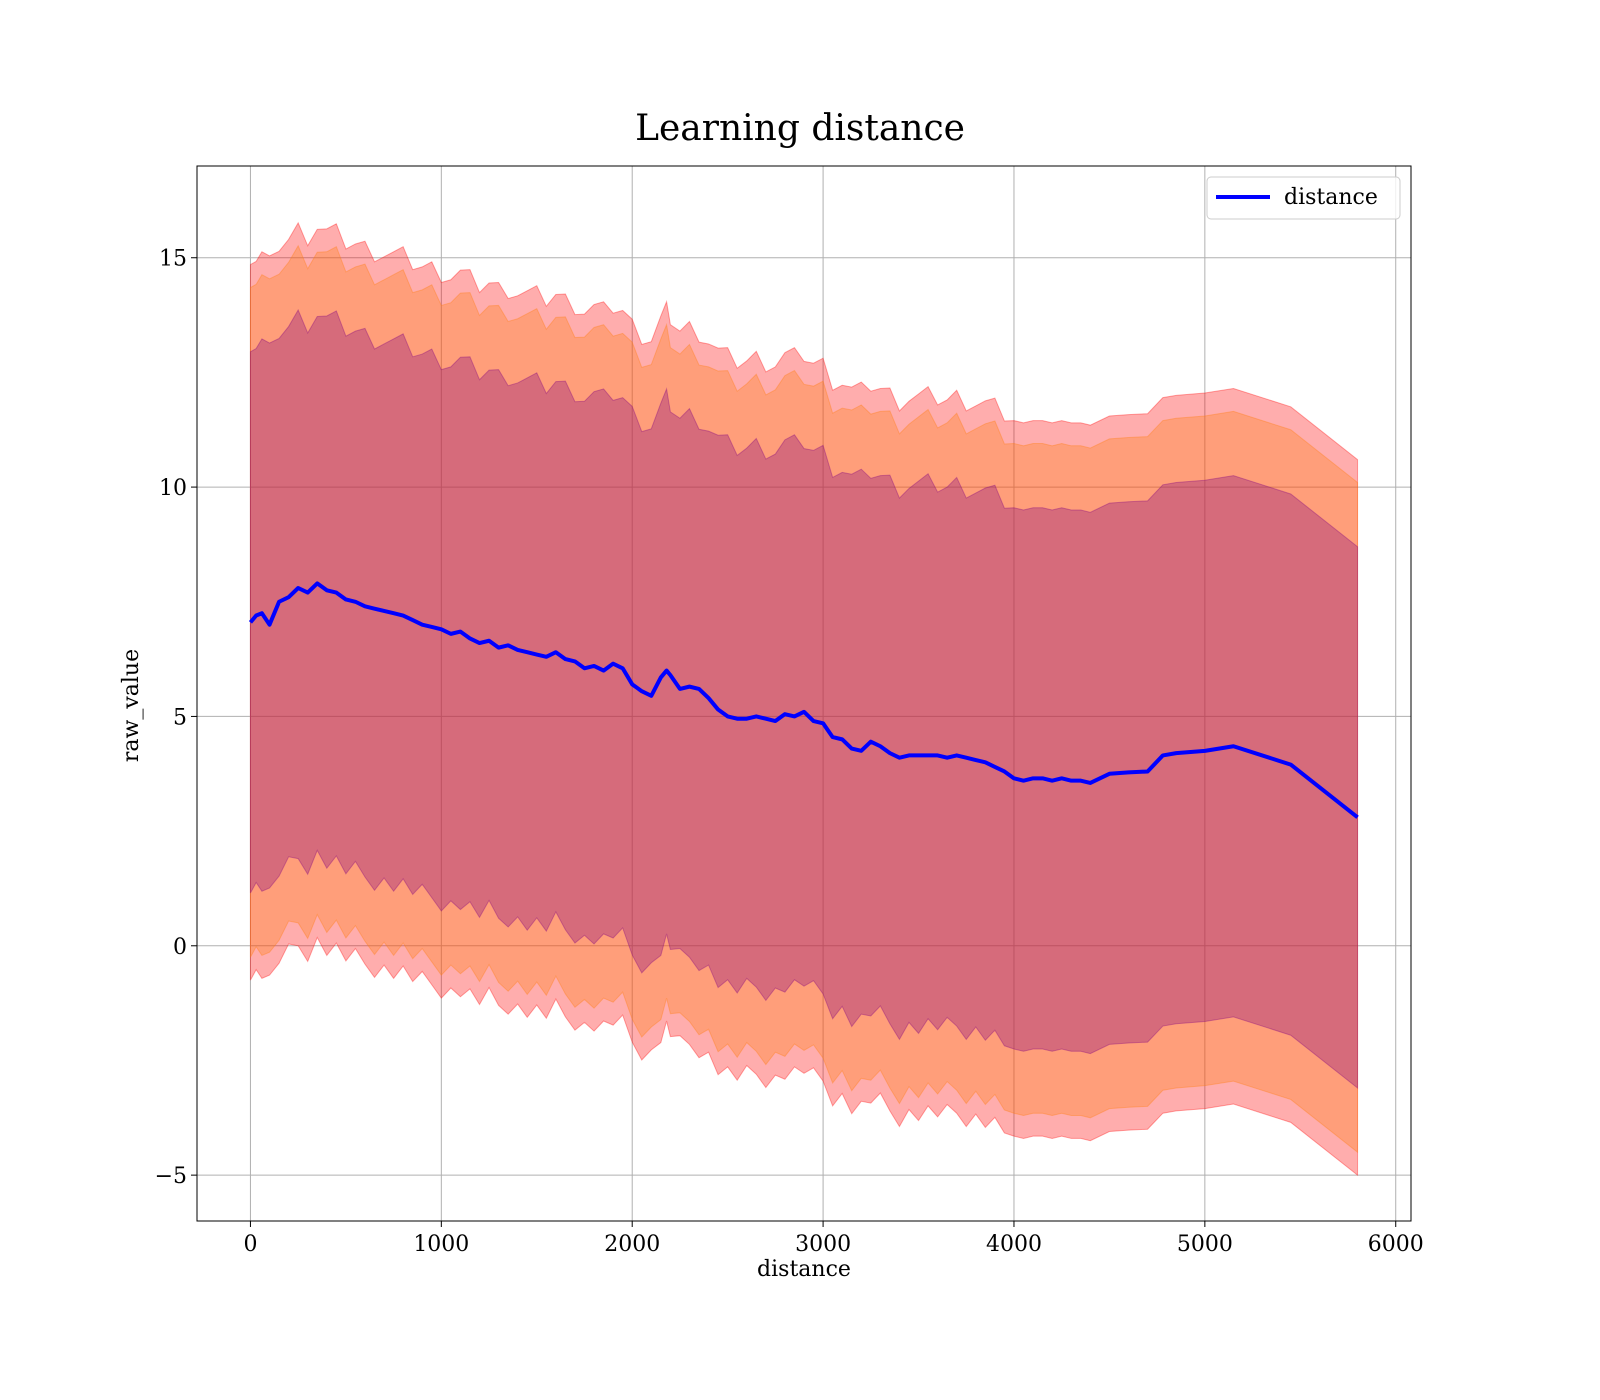 The height and width of the screenshot is (1400, 1600). Describe the element at coordinates (1014, 1244) in the screenshot. I see `x-tick-label: 4000` at that location.